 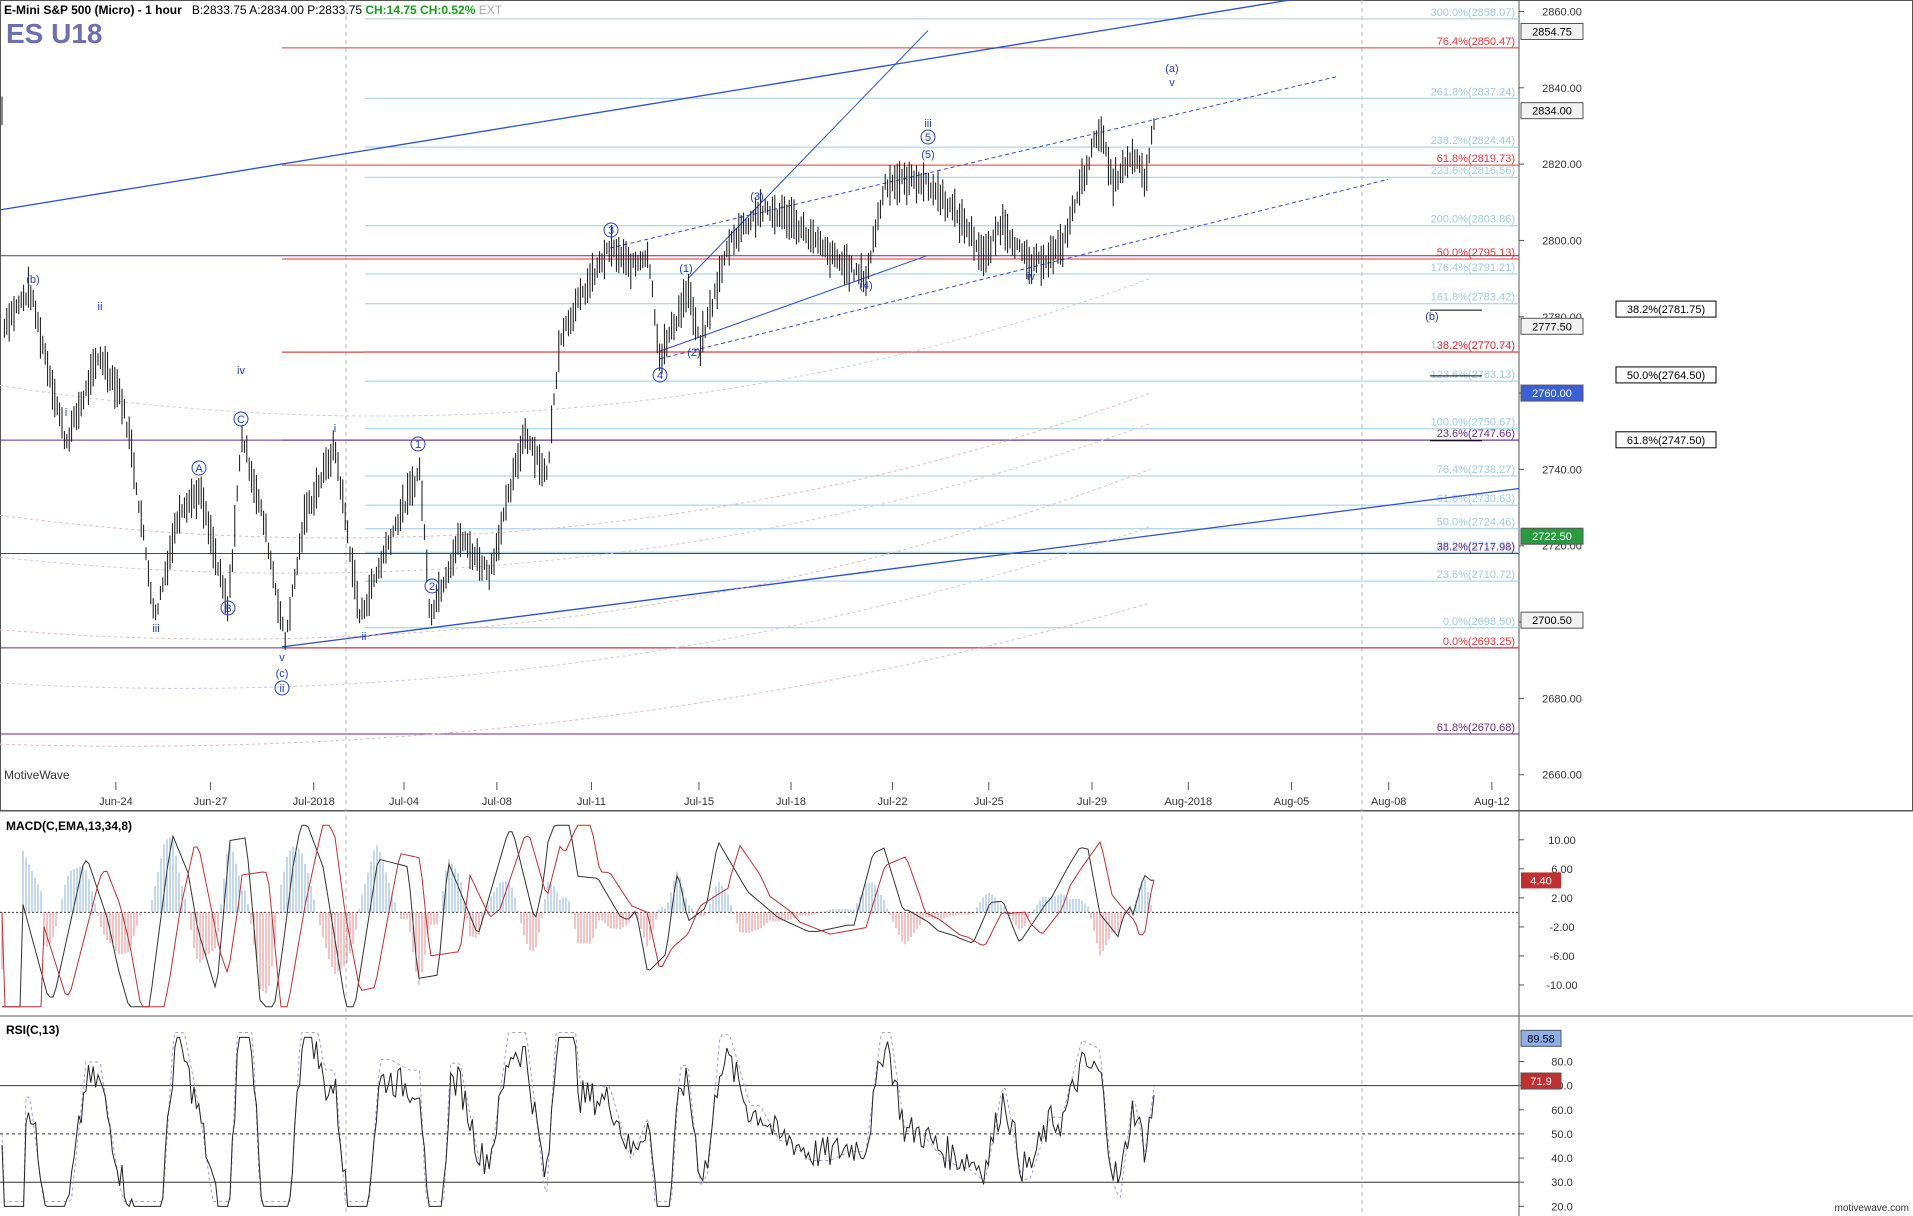 What do you see at coordinates (37, 775) in the screenshot?
I see `brand-label: MotiveWave` at bounding box center [37, 775].